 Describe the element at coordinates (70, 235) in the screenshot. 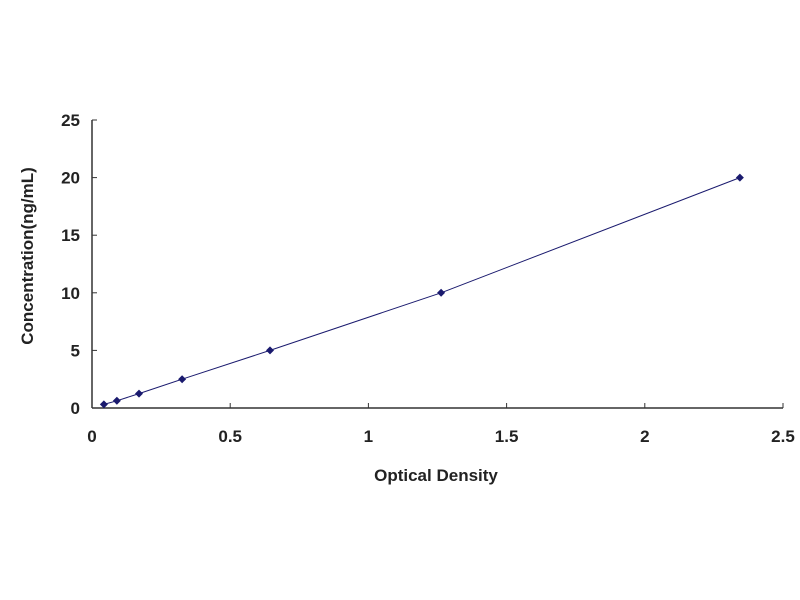

I see `y-tick-label: 15` at that location.